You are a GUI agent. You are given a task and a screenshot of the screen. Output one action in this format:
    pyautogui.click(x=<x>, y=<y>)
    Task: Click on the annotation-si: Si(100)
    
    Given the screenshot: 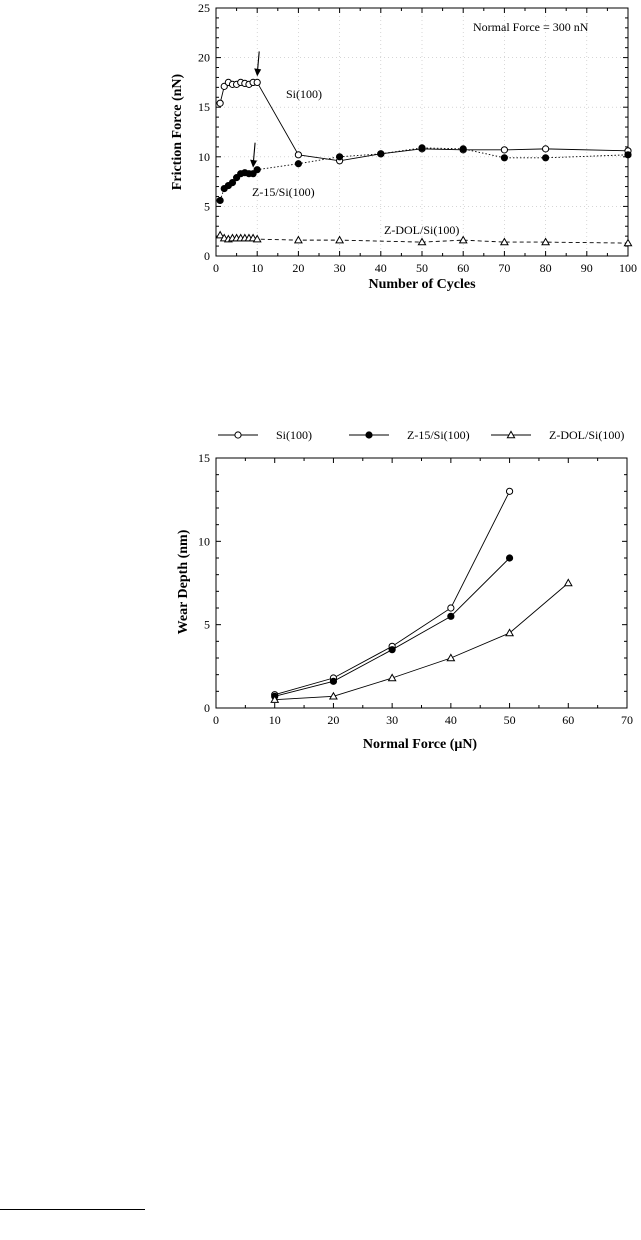 What is the action you would take?
    pyautogui.click(x=304, y=94)
    